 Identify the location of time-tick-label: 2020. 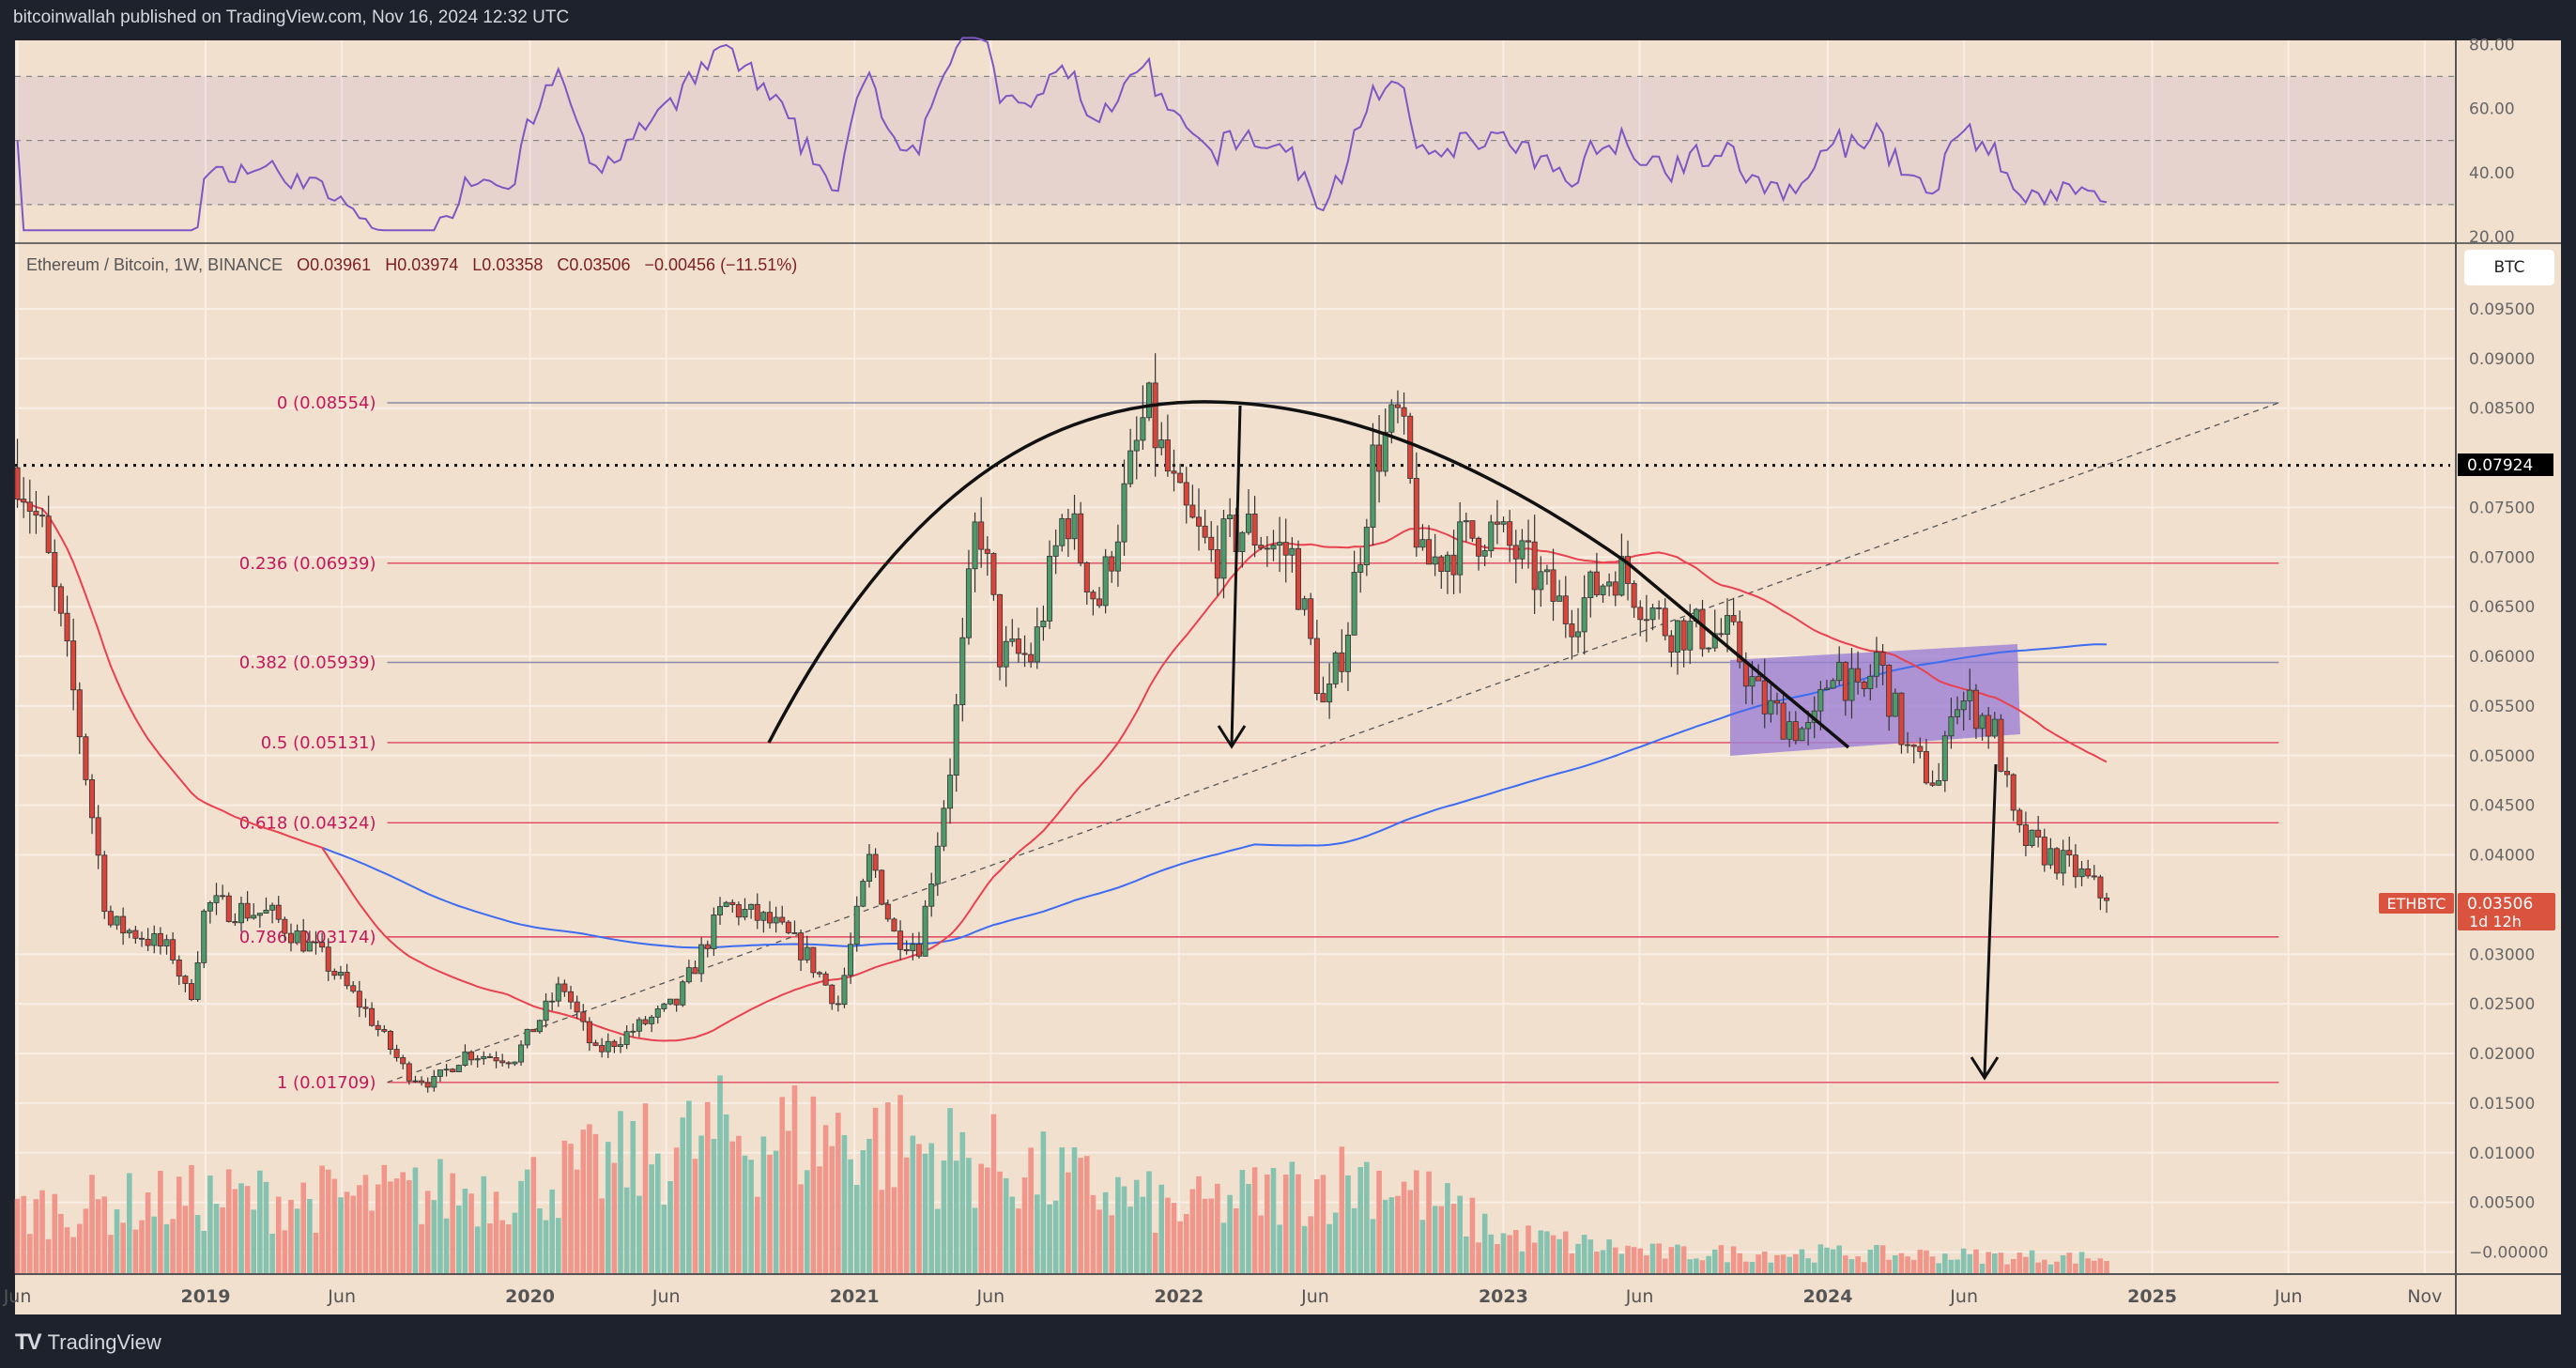
(530, 1297).